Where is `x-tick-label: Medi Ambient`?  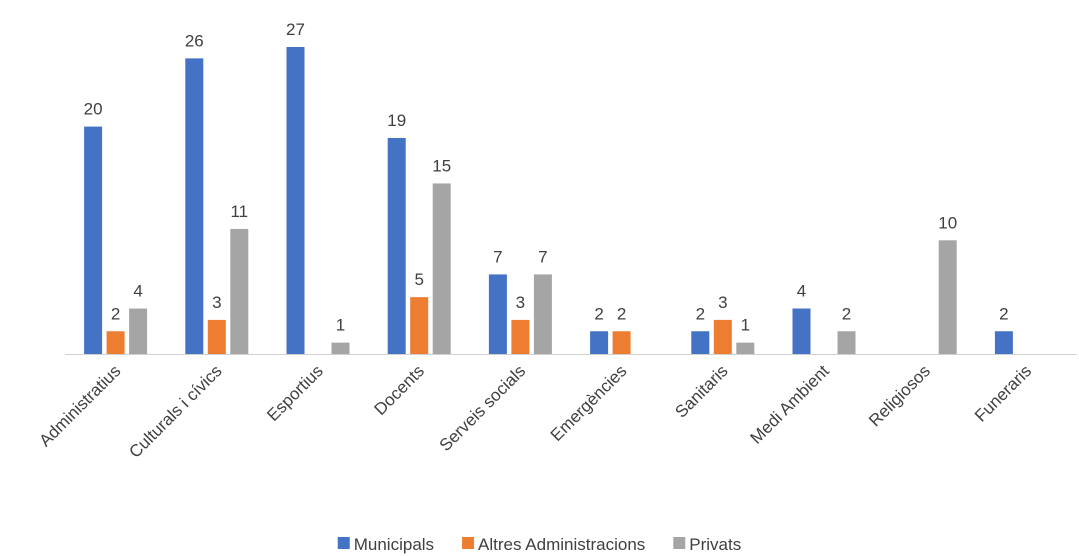
x-tick-label: Medi Ambient is located at coordinates (790, 404).